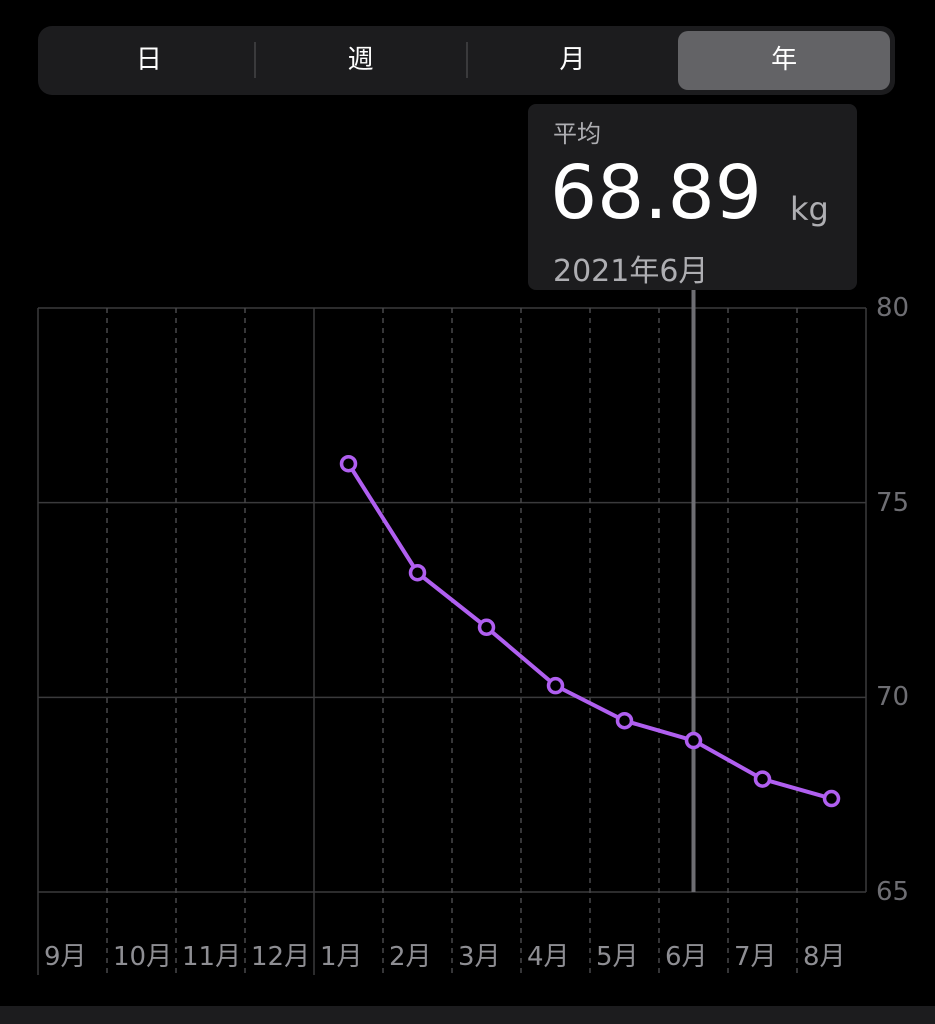 The width and height of the screenshot is (935, 1024). I want to click on x-tick-label: 3月, so click(479, 957).